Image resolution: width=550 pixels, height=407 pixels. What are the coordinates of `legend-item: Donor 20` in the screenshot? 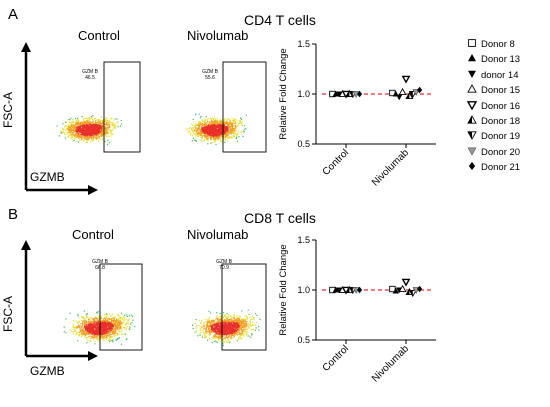 It's located at (493, 152).